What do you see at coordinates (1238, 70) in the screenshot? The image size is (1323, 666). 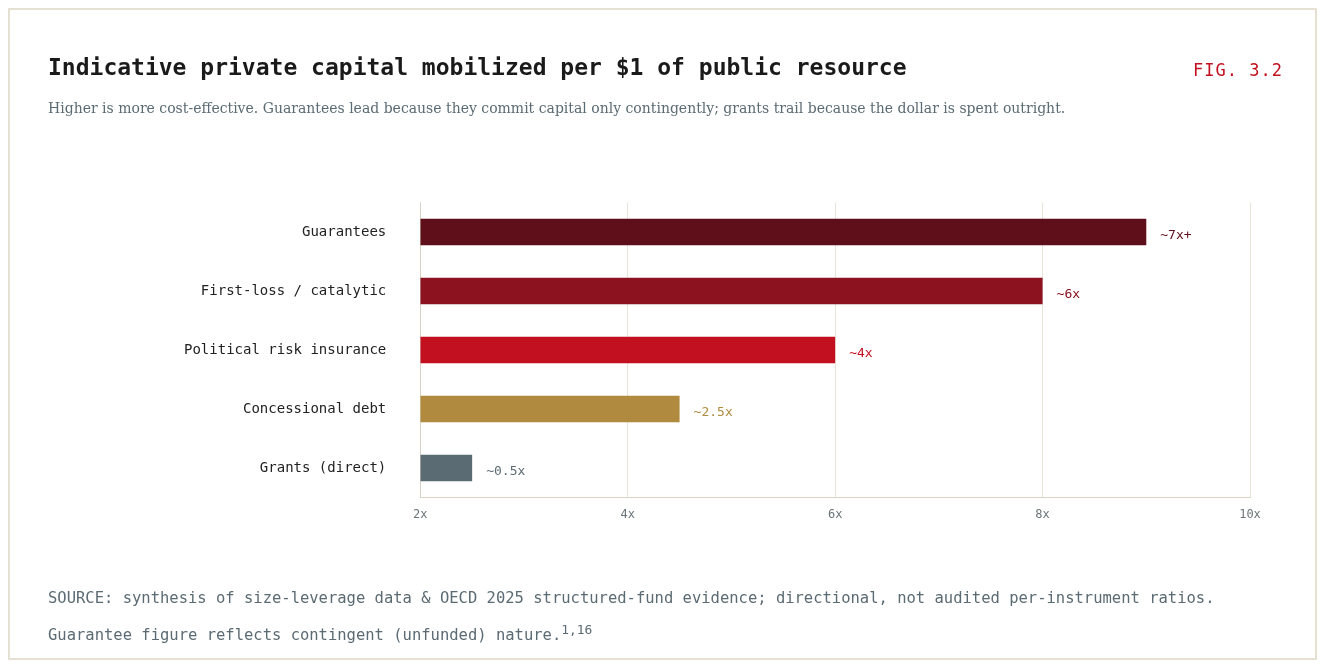 I see `caption: FIG. 3.2` at bounding box center [1238, 70].